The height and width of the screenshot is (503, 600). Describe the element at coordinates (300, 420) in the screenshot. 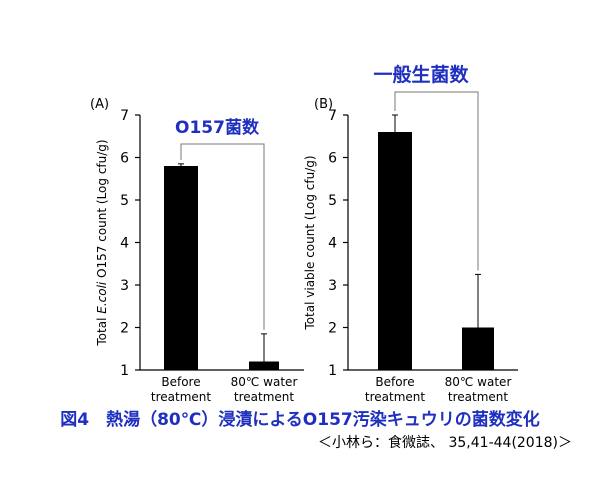

I see `figure-caption: 図4 熱湯（80℃）浸漬によるO157汚染キュウリの菌数変化` at that location.